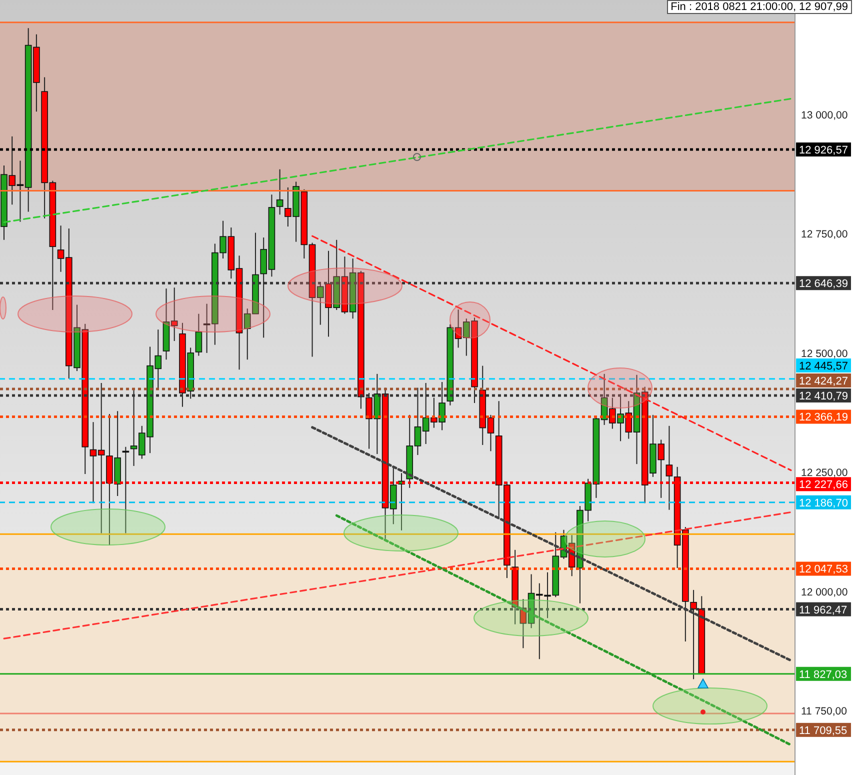 The image size is (853, 775). Describe the element at coordinates (824, 712) in the screenshot. I see `y-tick-label: 11 750,00` at that location.